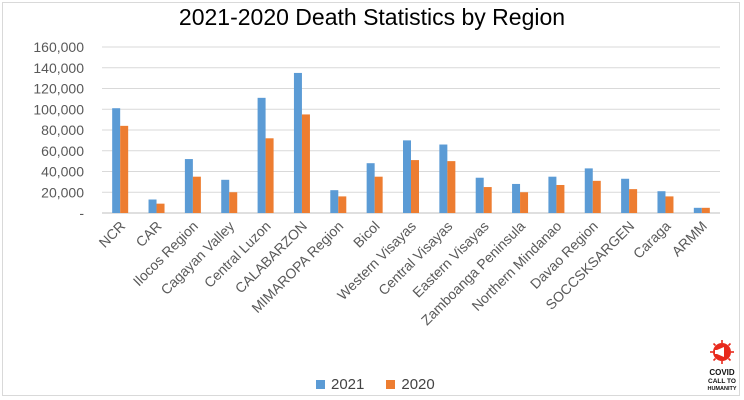  What do you see at coordinates (348, 384) in the screenshot?
I see `legend-label-2021: 2021` at bounding box center [348, 384].